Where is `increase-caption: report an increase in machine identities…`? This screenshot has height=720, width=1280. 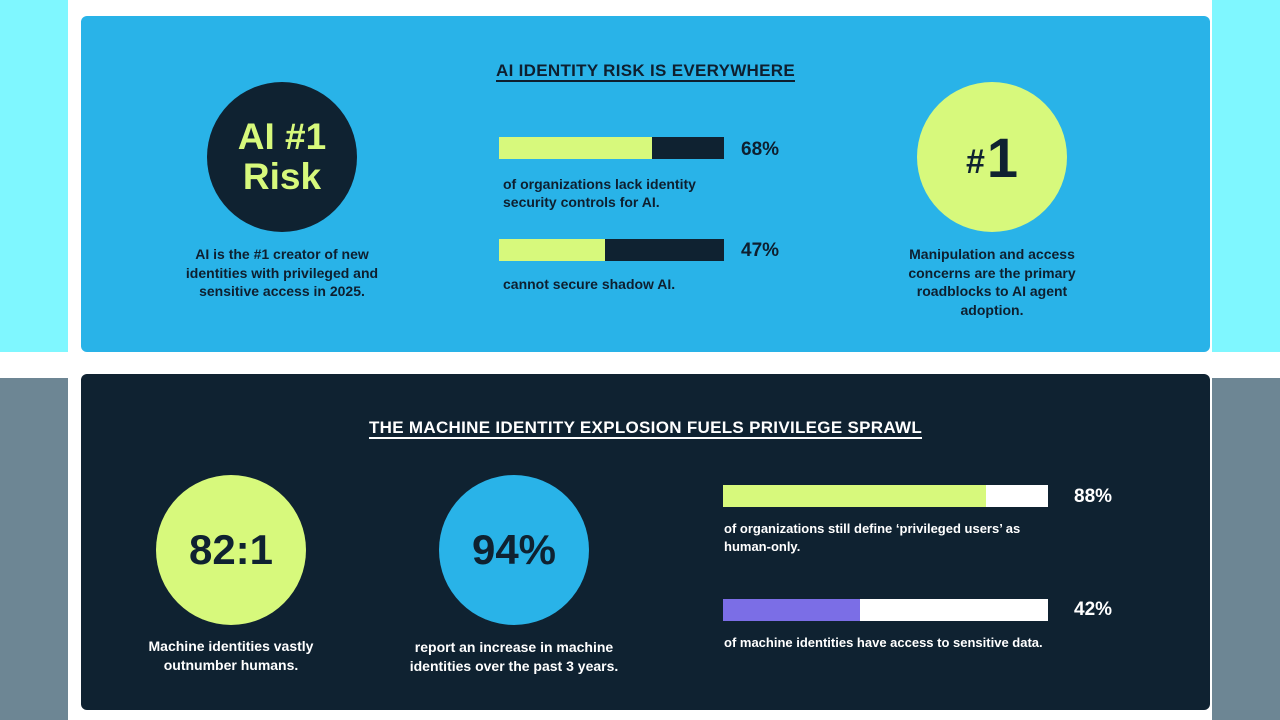
increase-caption: report an increase in machine identities… is located at coordinates (514, 656).